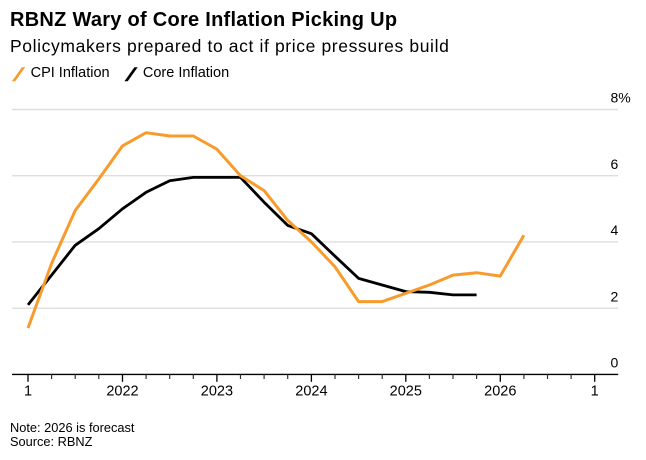 This screenshot has height=460, width=646. I want to click on svg-text: CPI Inflation, so click(70, 73).